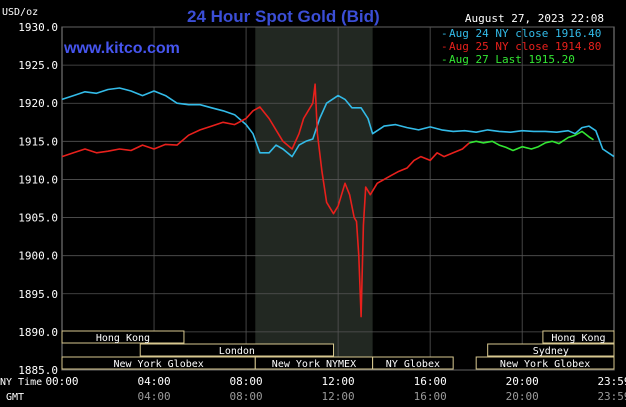 Image resolution: width=626 pixels, height=407 pixels. Describe the element at coordinates (246, 381) in the screenshot. I see `x-tick-label-ny: 08:00` at that location.